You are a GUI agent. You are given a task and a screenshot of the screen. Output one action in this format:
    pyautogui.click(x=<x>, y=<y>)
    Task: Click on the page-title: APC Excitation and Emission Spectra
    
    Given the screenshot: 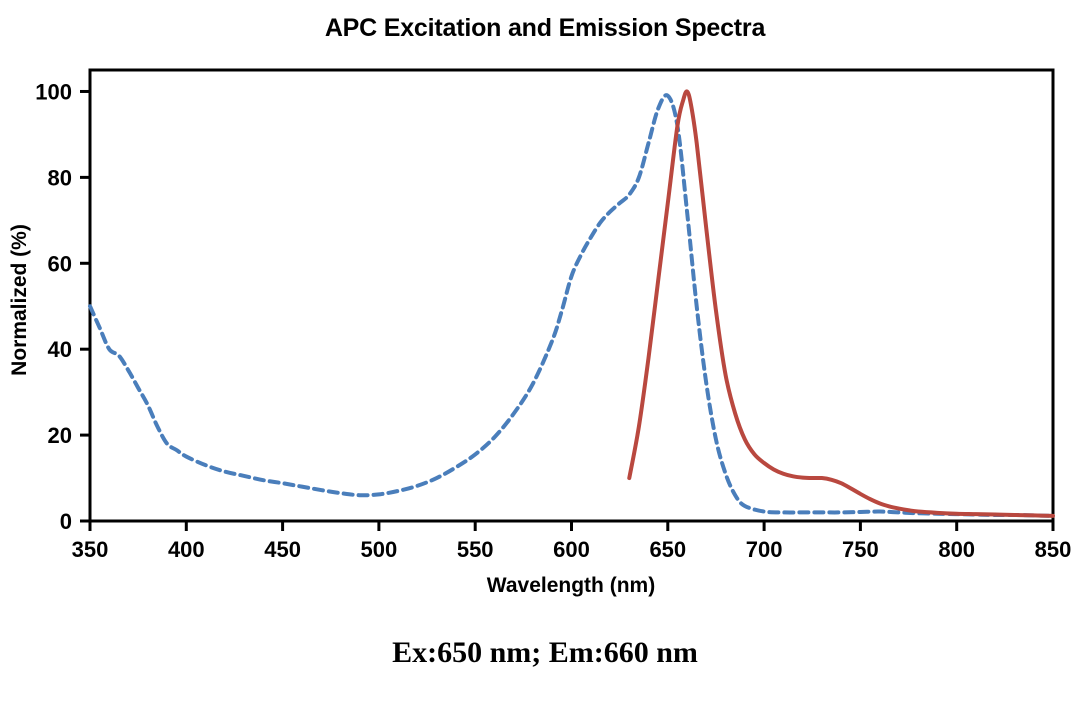 What is the action you would take?
    pyautogui.click(x=545, y=28)
    